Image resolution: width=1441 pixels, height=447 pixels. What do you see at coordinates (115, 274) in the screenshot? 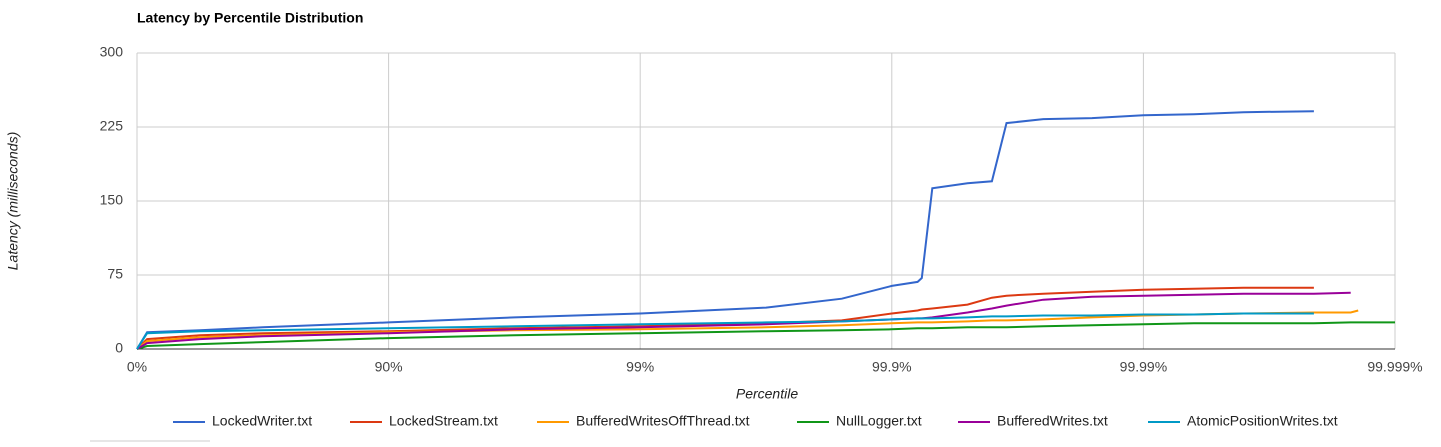
I see `y-tick-label: 75` at bounding box center [115, 274].